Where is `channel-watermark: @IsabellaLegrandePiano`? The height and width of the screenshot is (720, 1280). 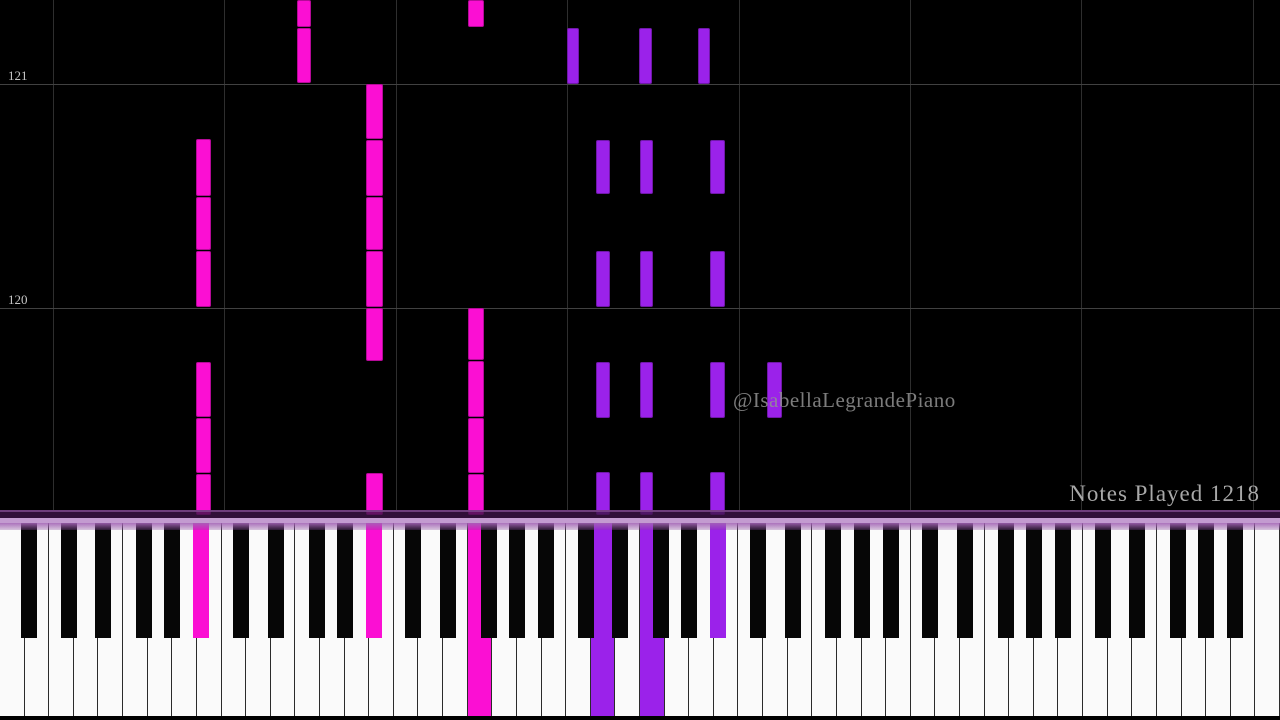
channel-watermark: @IsabellaLegrandePiano is located at coordinates (844, 400).